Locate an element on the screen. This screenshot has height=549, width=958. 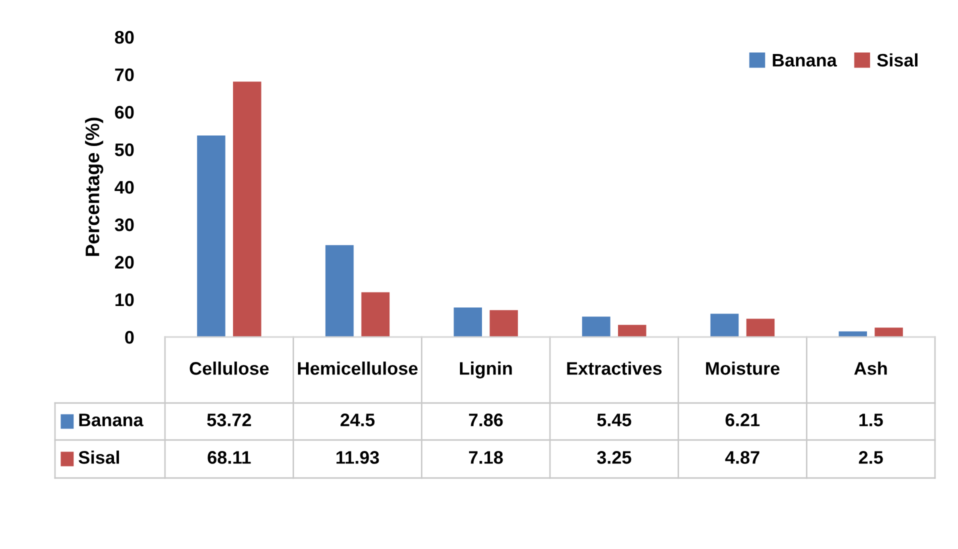
data-label: 2.5 is located at coordinates (870, 457).